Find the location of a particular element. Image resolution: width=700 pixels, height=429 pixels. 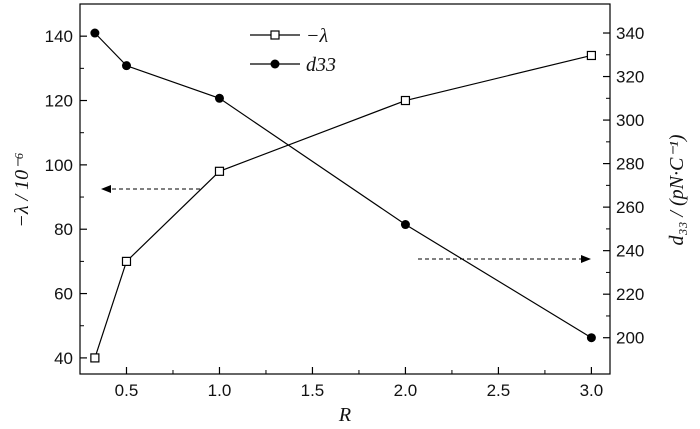

left-tick-label: 40 is located at coordinates (63, 358).